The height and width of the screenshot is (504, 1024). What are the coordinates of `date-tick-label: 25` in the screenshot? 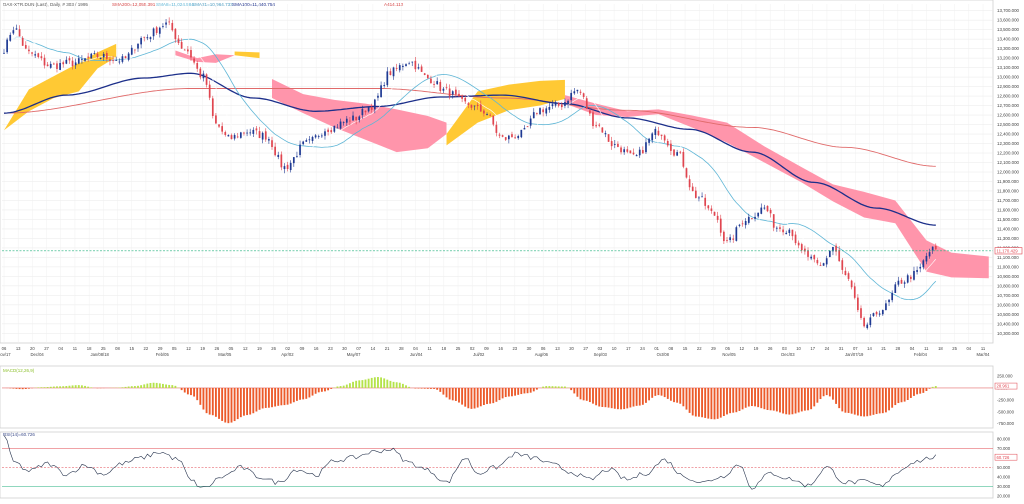 It's located at (458, 348).